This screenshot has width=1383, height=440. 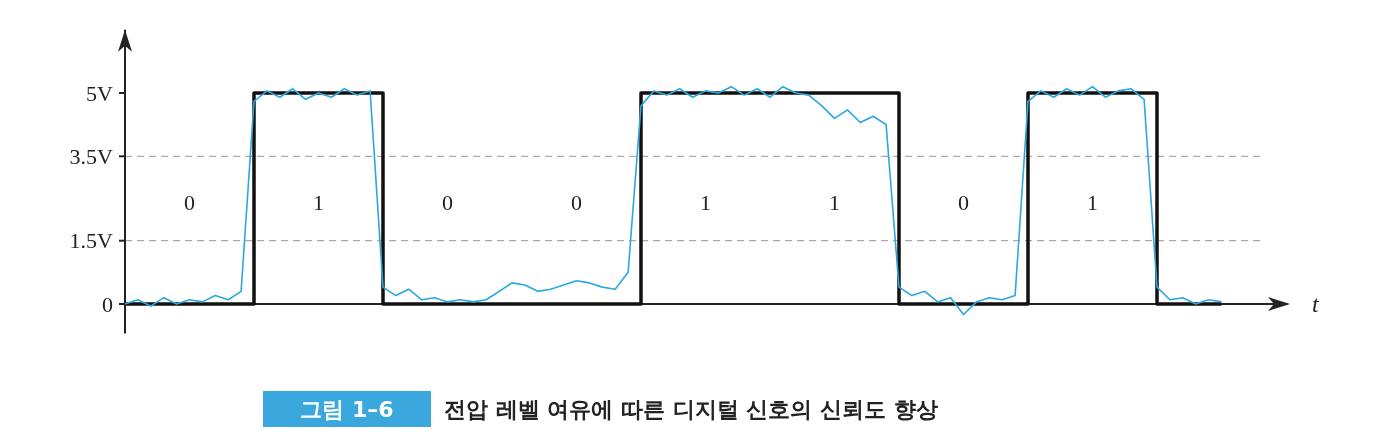 What do you see at coordinates (91, 156) in the screenshot?
I see `y-tick-label: 3.5V` at bounding box center [91, 156].